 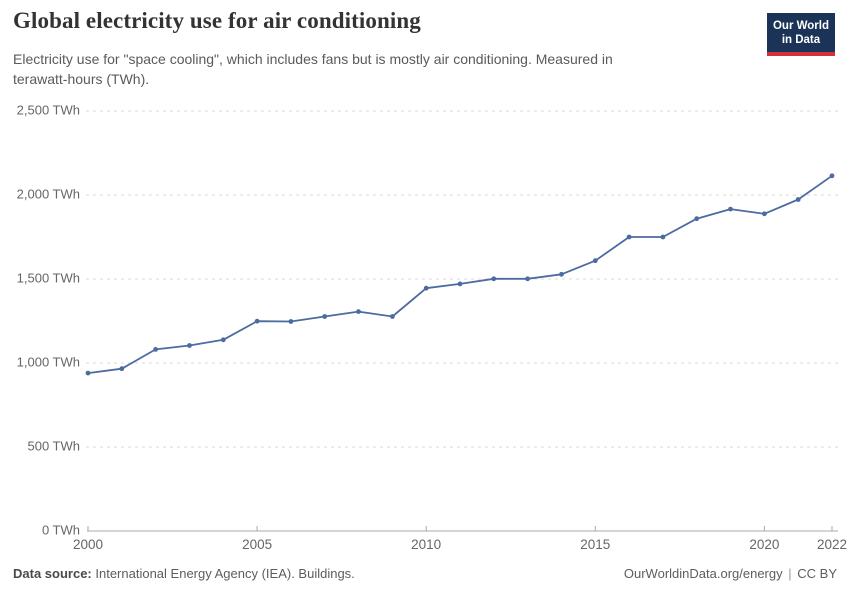 What do you see at coordinates (832, 176) in the screenshot?
I see `data-point-2022` at bounding box center [832, 176].